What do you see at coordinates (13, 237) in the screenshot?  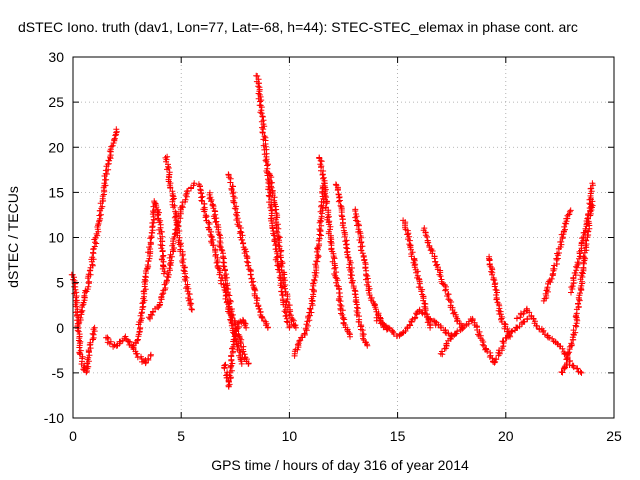 I see `y-axis-label: dSTEC / TECUs` at bounding box center [13, 237].